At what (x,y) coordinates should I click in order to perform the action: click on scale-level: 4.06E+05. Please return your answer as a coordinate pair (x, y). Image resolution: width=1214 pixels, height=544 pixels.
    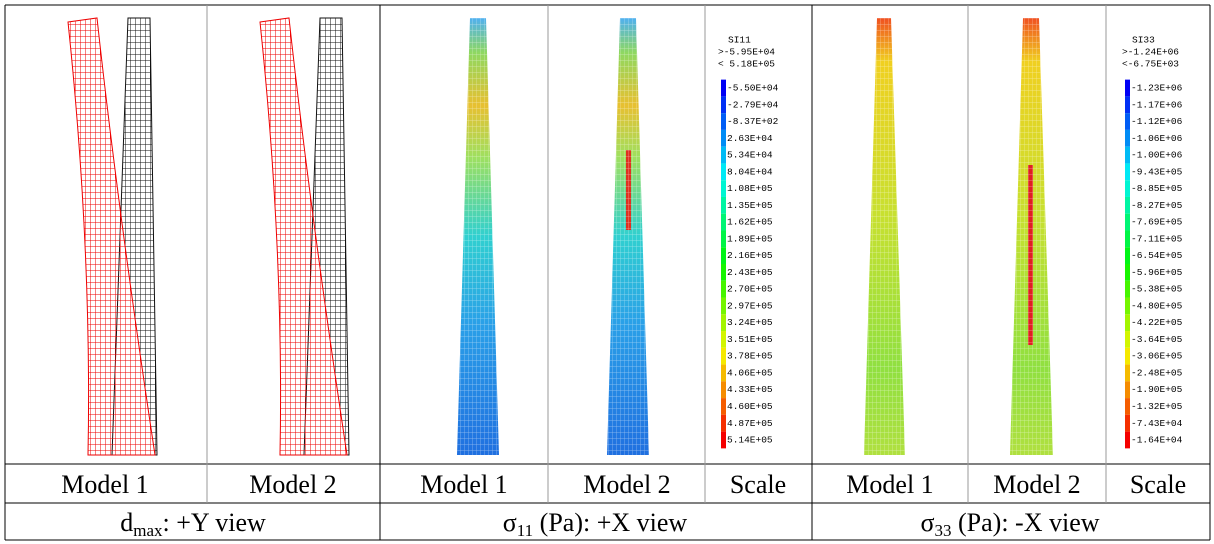
    Looking at the image, I should click on (750, 372).